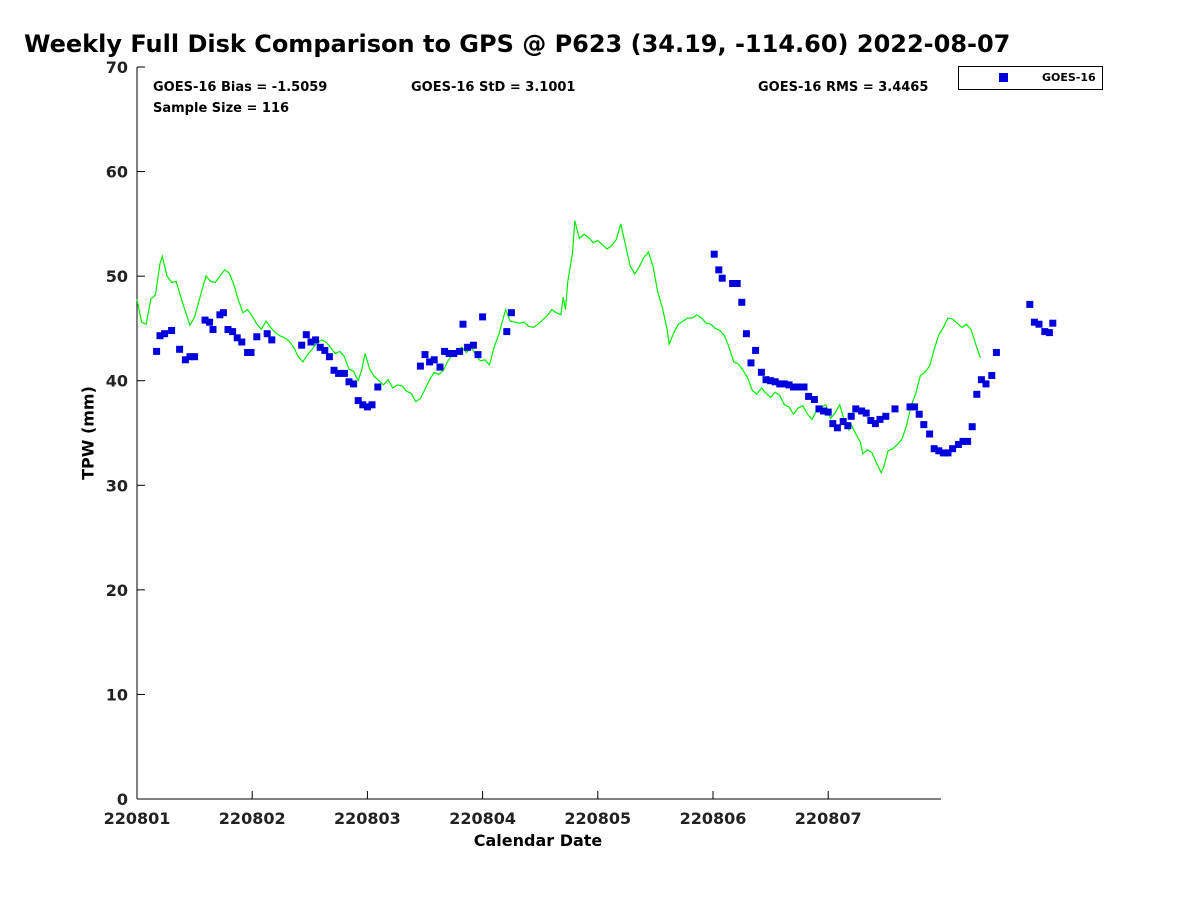  What do you see at coordinates (117, 590) in the screenshot?
I see `y-tick-label: 20` at bounding box center [117, 590].